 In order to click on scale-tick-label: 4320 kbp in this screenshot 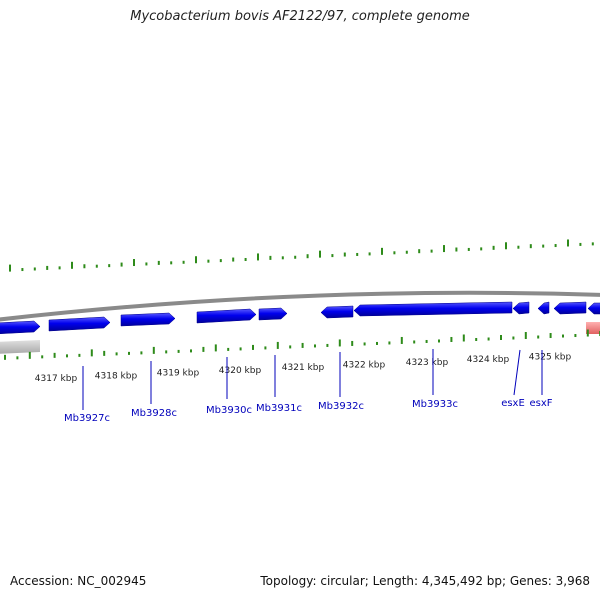, I will do `click(240, 371)`.